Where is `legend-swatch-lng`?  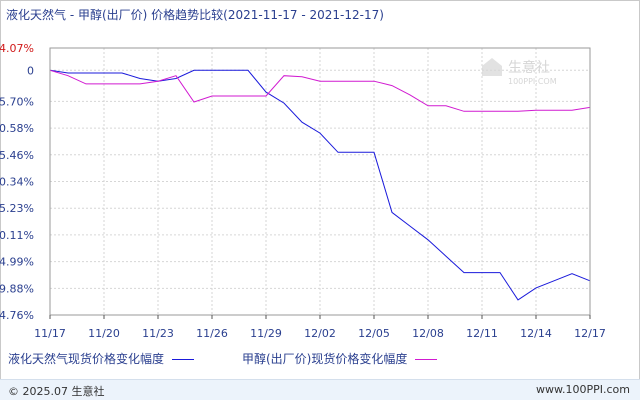 legend-swatch-lng is located at coordinates (183, 359).